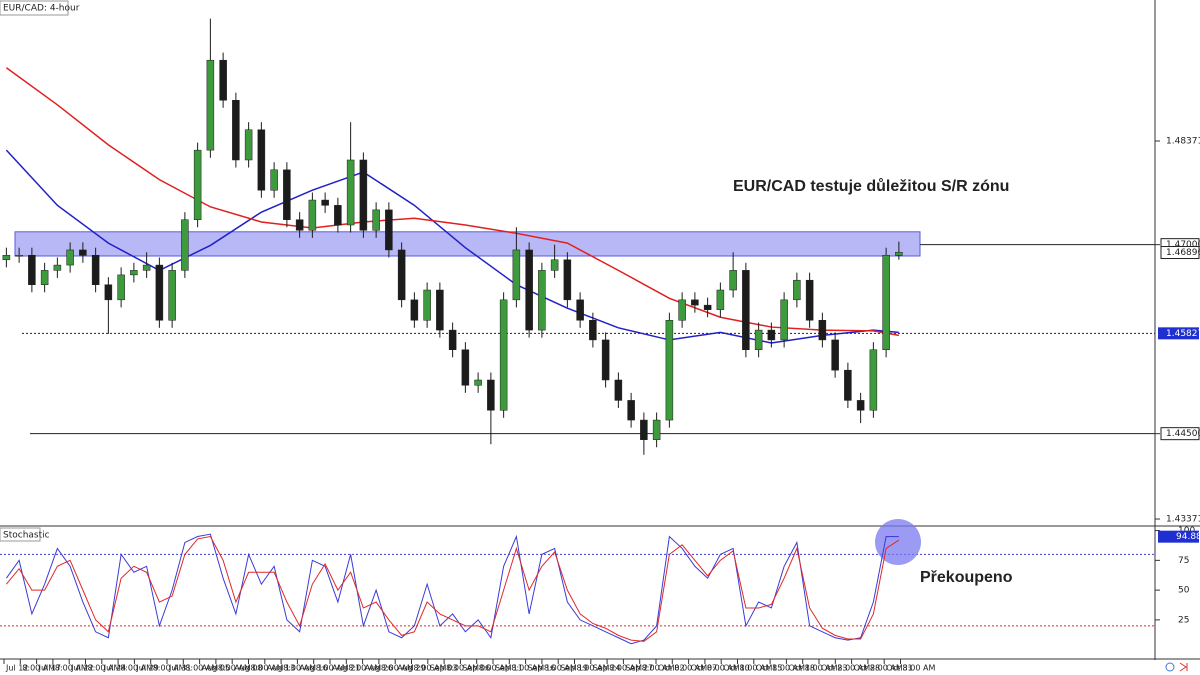  I want to click on x-tick-label: Oct 07, so click(704, 668).